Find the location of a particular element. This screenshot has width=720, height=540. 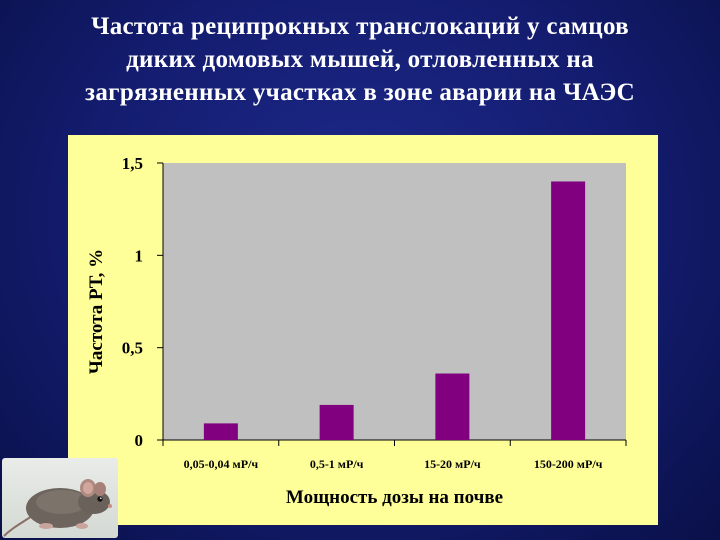

x-axis-label: Мощность дозы на почве is located at coordinates (394, 497).